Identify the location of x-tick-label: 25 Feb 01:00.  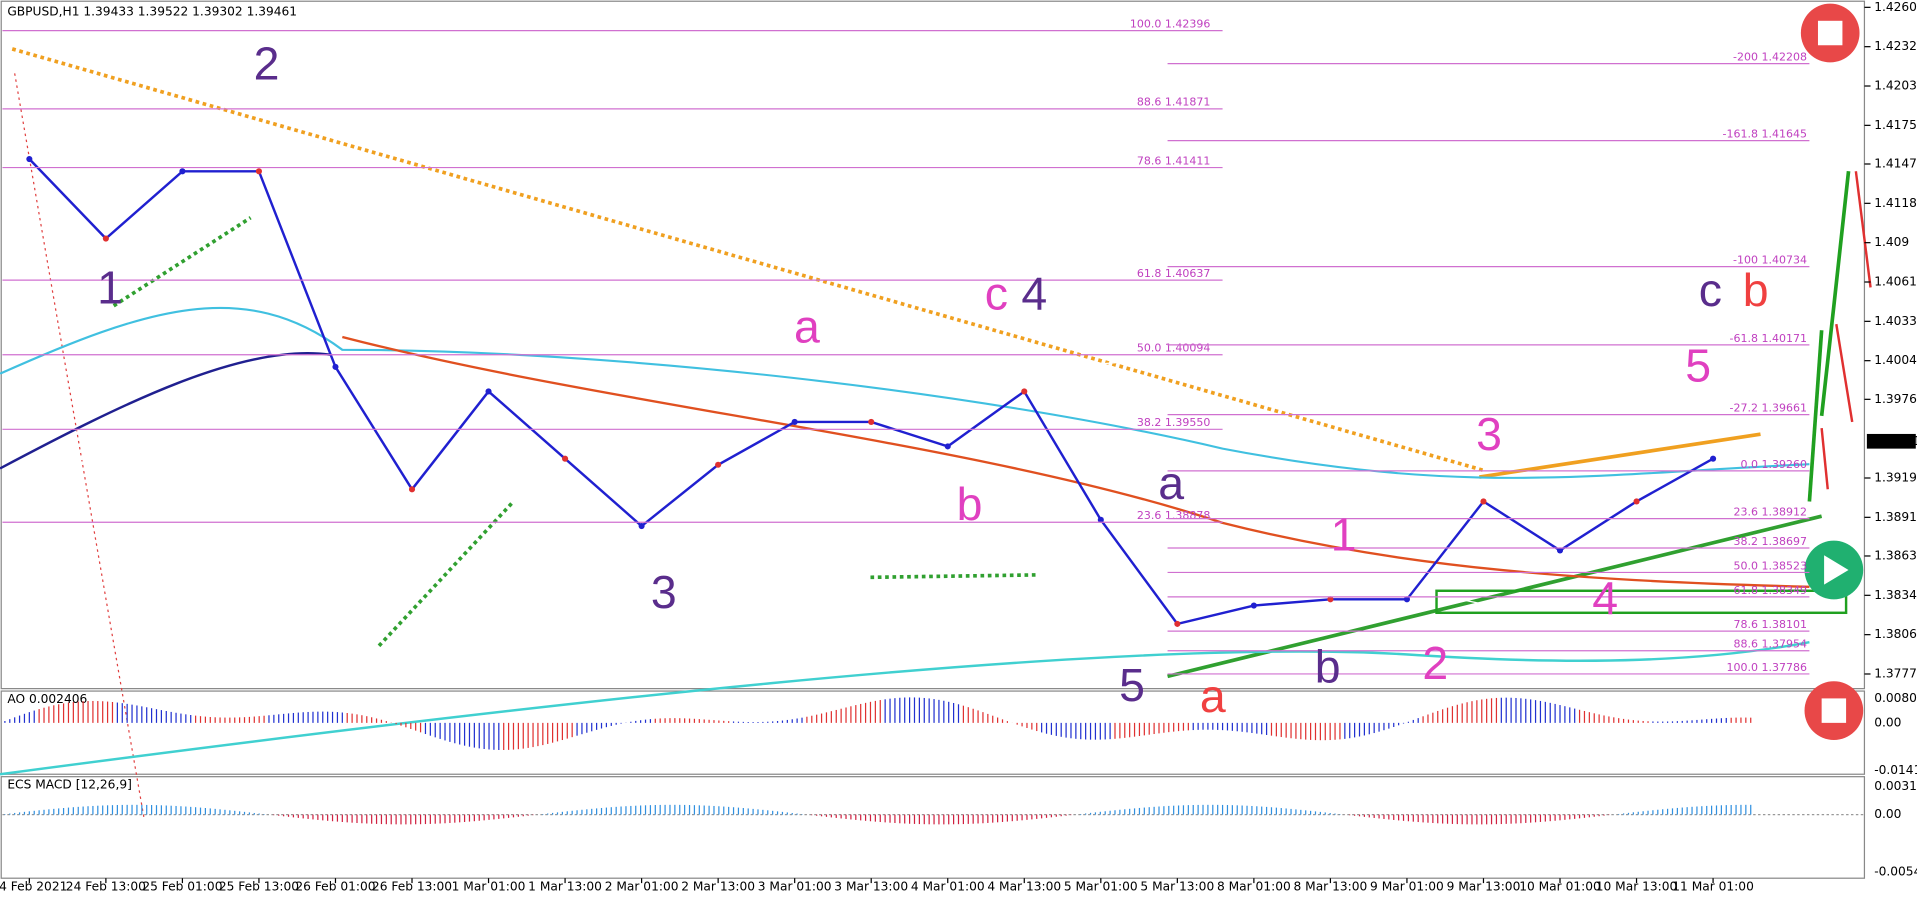
(182, 886).